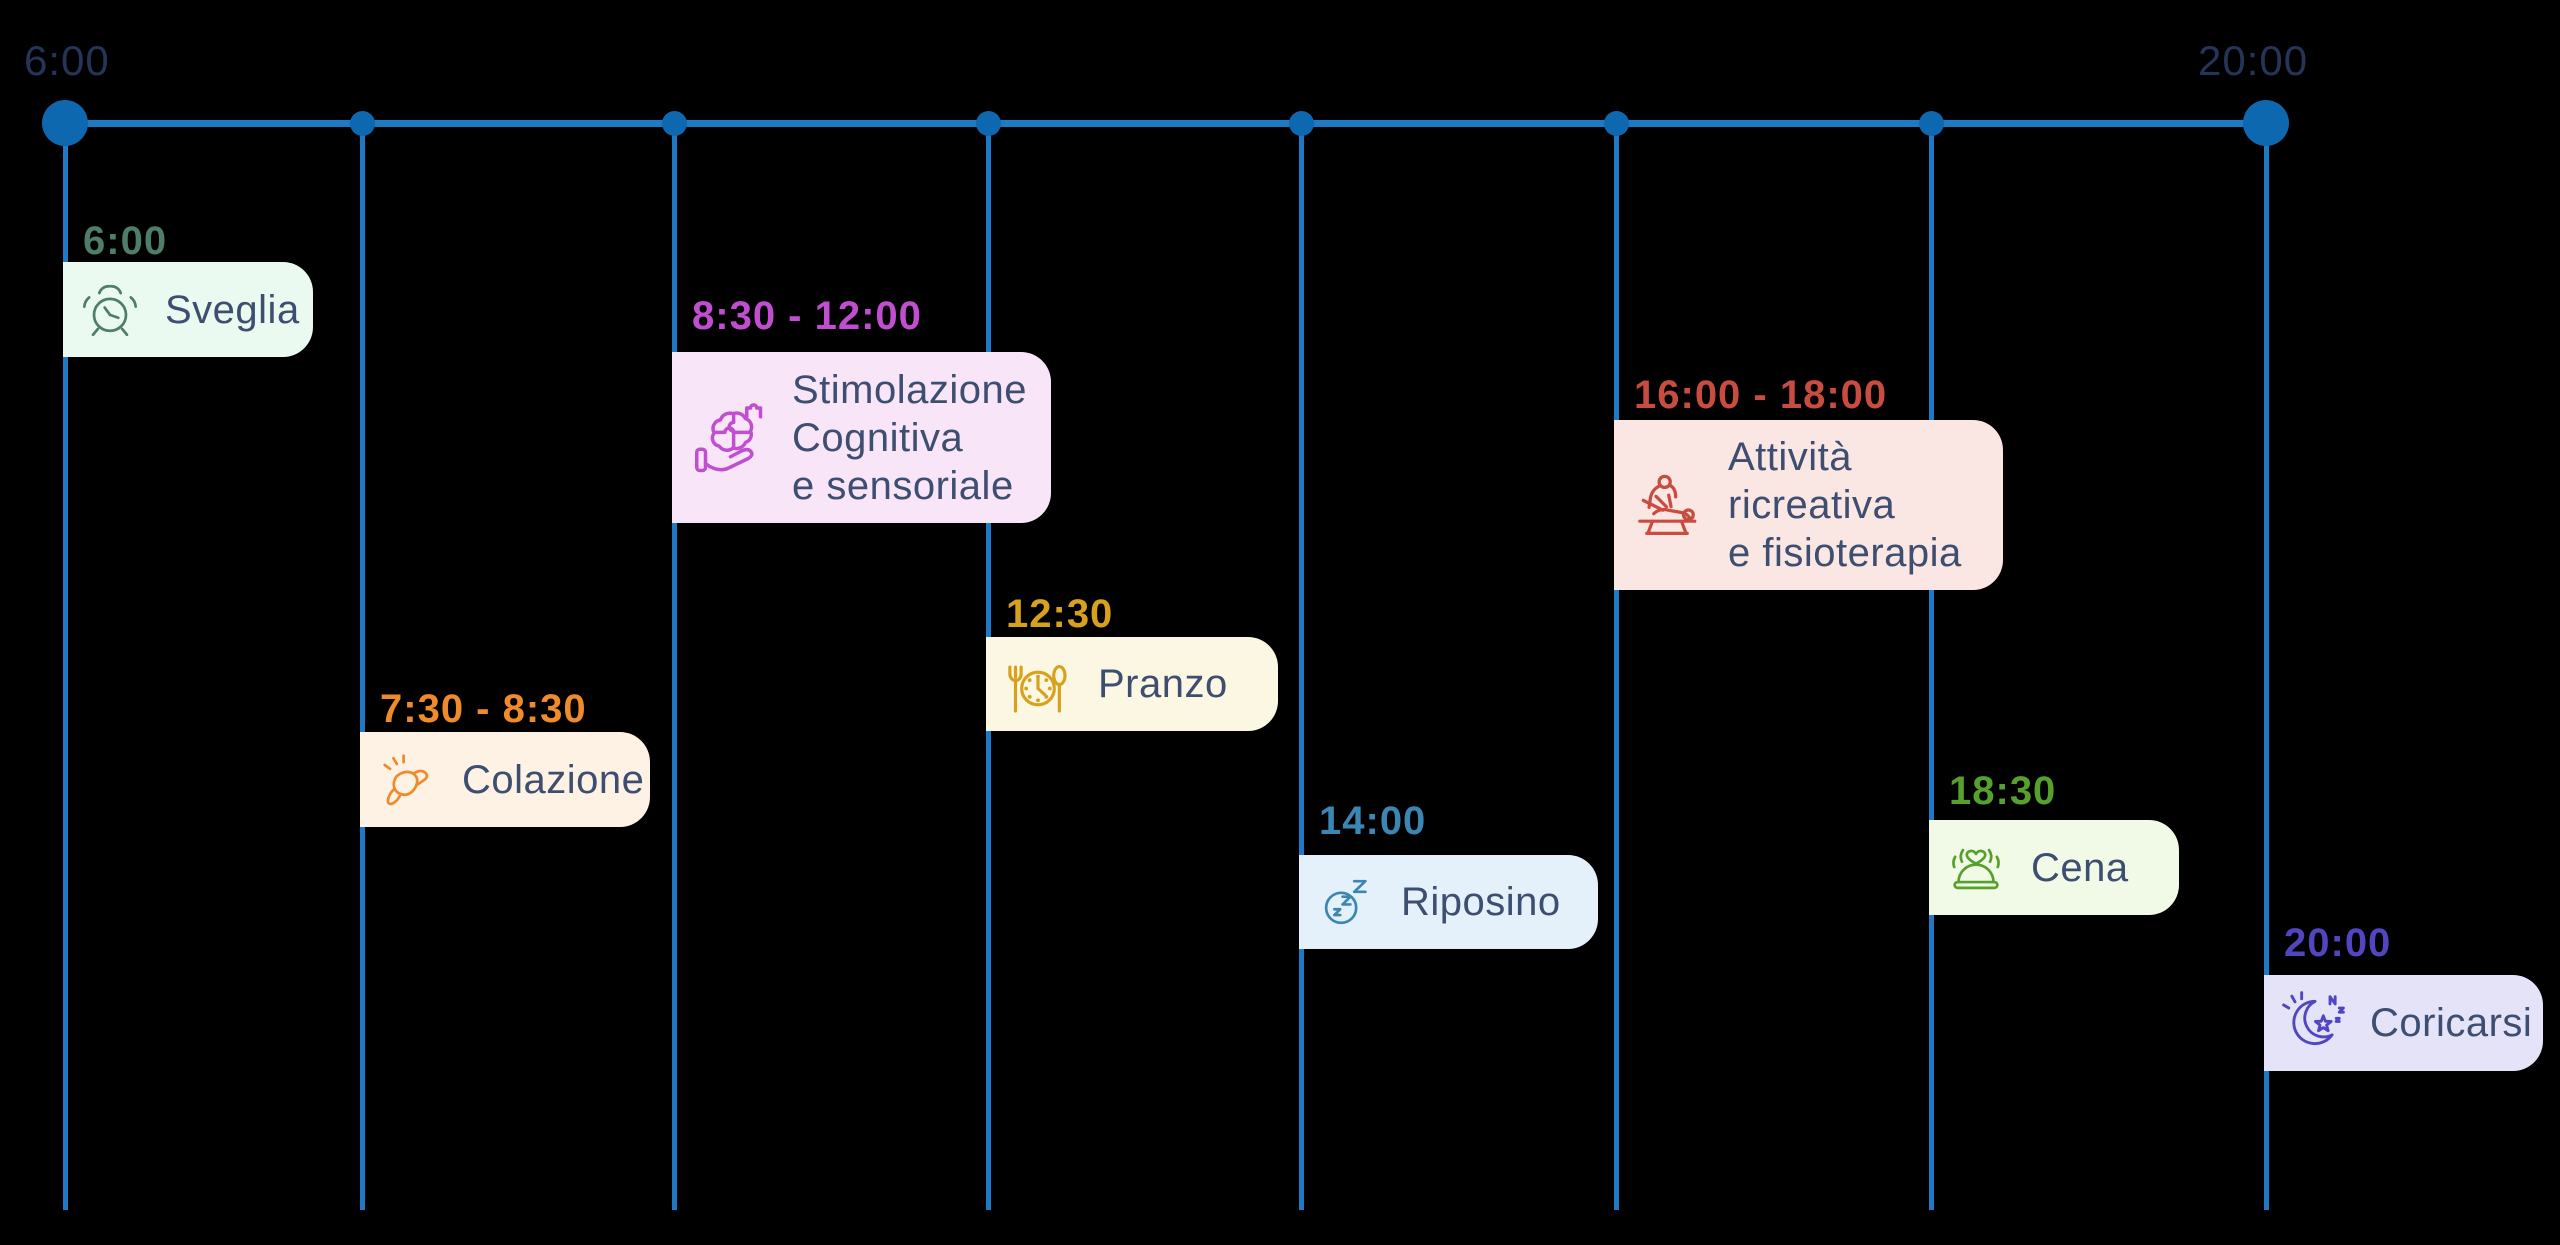  Describe the element at coordinates (553, 779) in the screenshot. I see `event-title: Colazione` at that location.